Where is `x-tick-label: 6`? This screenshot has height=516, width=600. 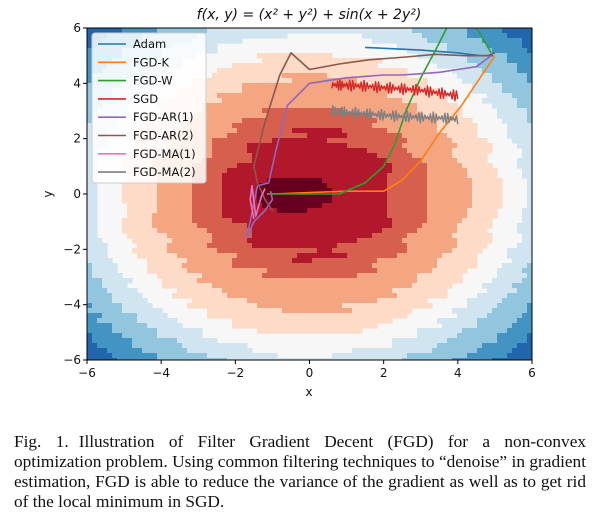 x-tick-label: 6 is located at coordinates (532, 373).